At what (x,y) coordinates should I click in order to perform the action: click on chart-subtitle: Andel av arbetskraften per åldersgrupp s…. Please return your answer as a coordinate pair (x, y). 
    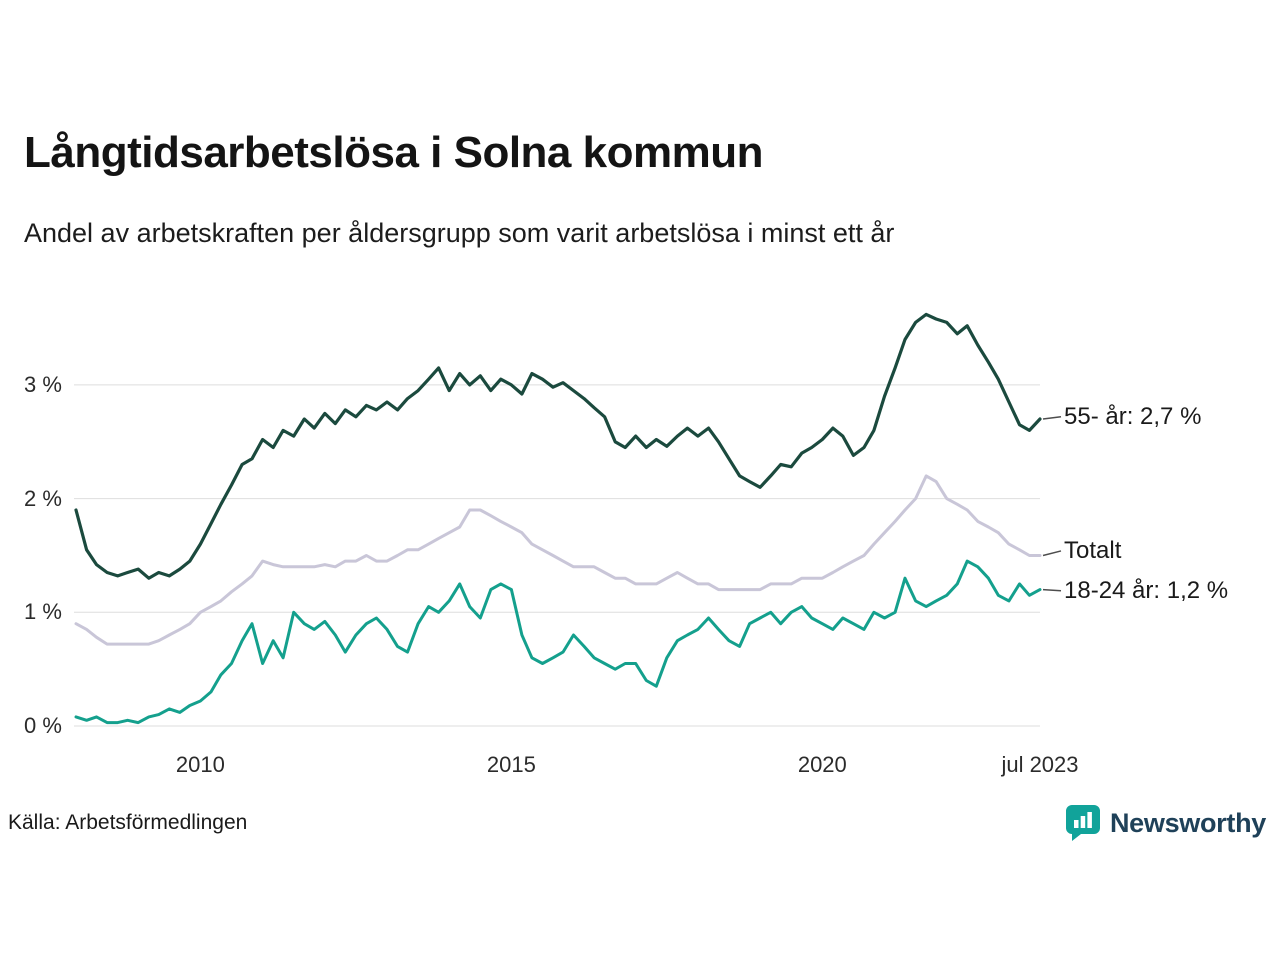
    Looking at the image, I should click on (459, 233).